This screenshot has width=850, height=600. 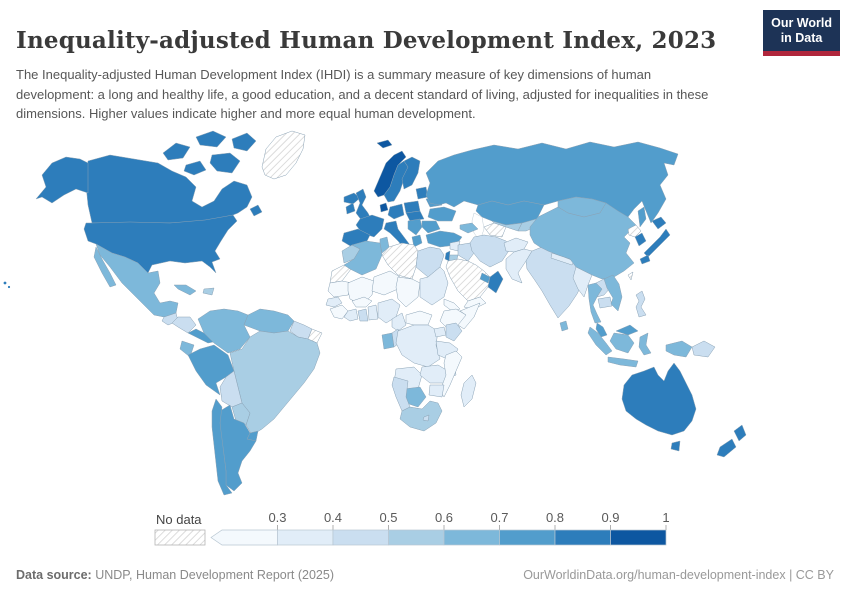 I want to click on japan-kyushu, so click(x=645, y=259).